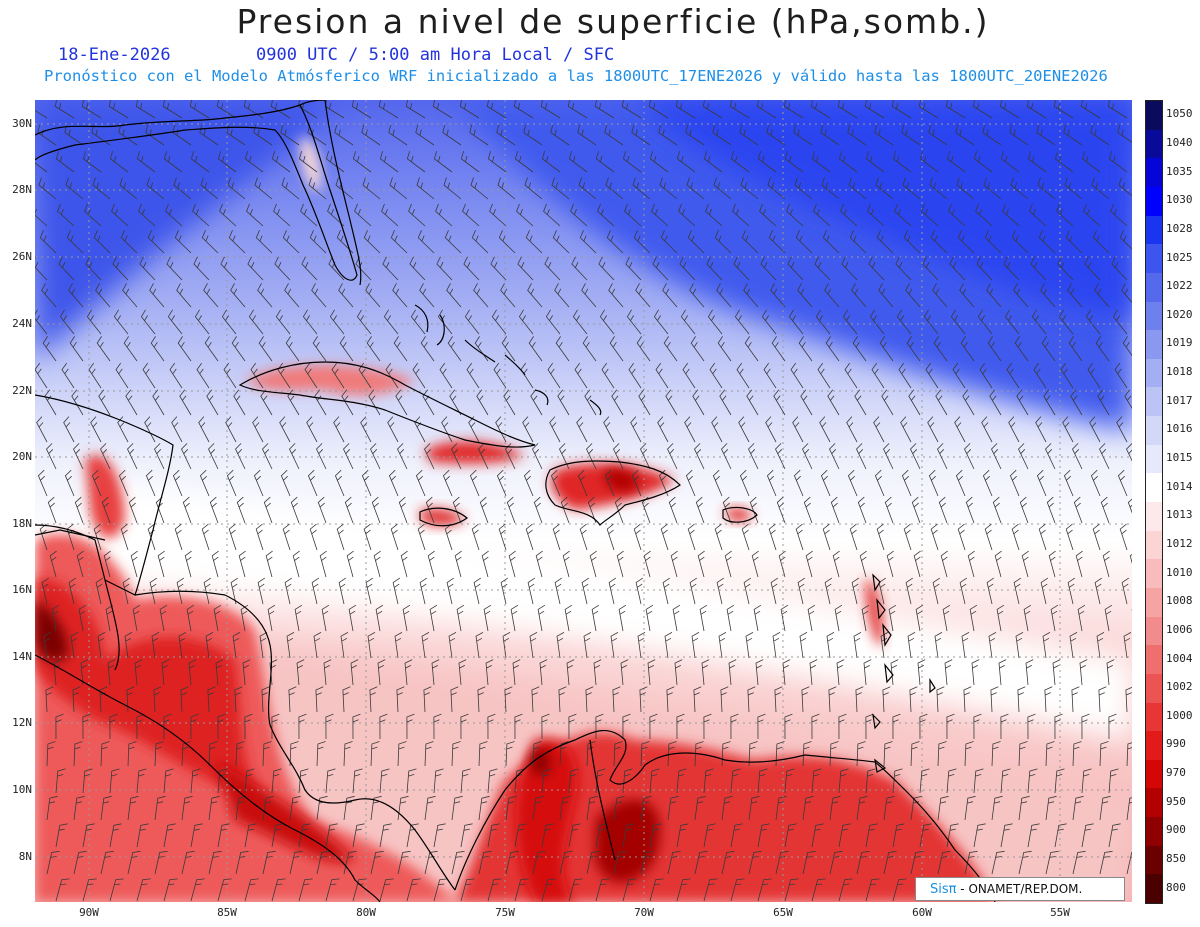  What do you see at coordinates (1179, 142) in the screenshot?
I see `colorbar-label: 1040` at bounding box center [1179, 142].